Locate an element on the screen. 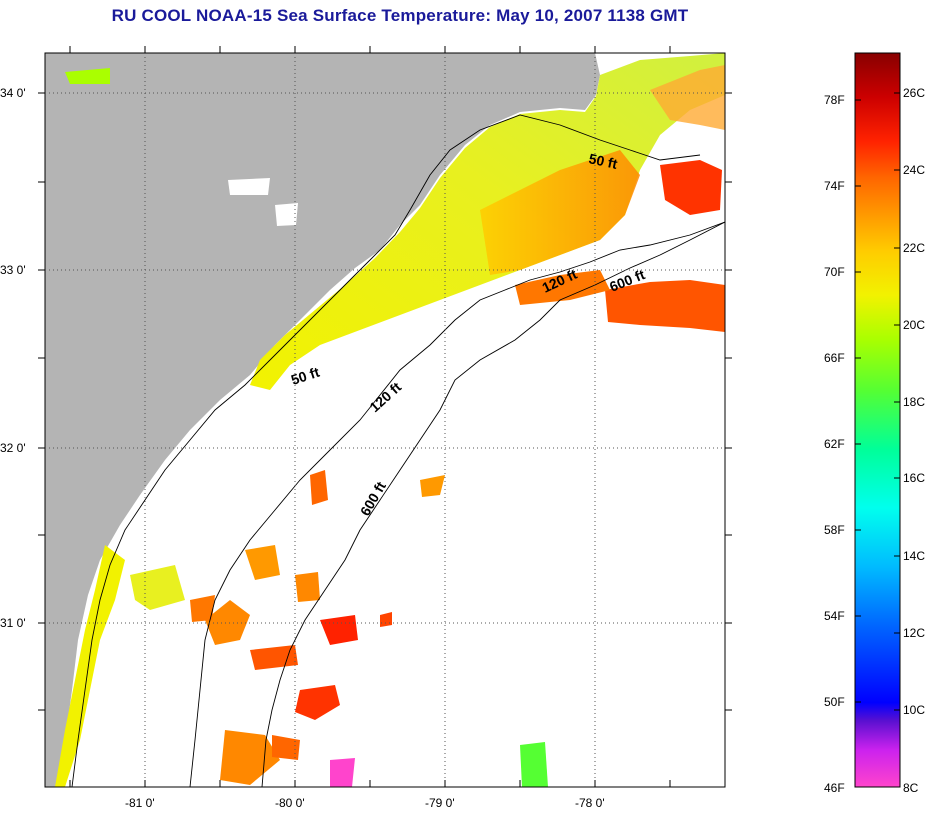 The image size is (928, 817). lat-label-32: 32 0' is located at coordinates (13, 448).